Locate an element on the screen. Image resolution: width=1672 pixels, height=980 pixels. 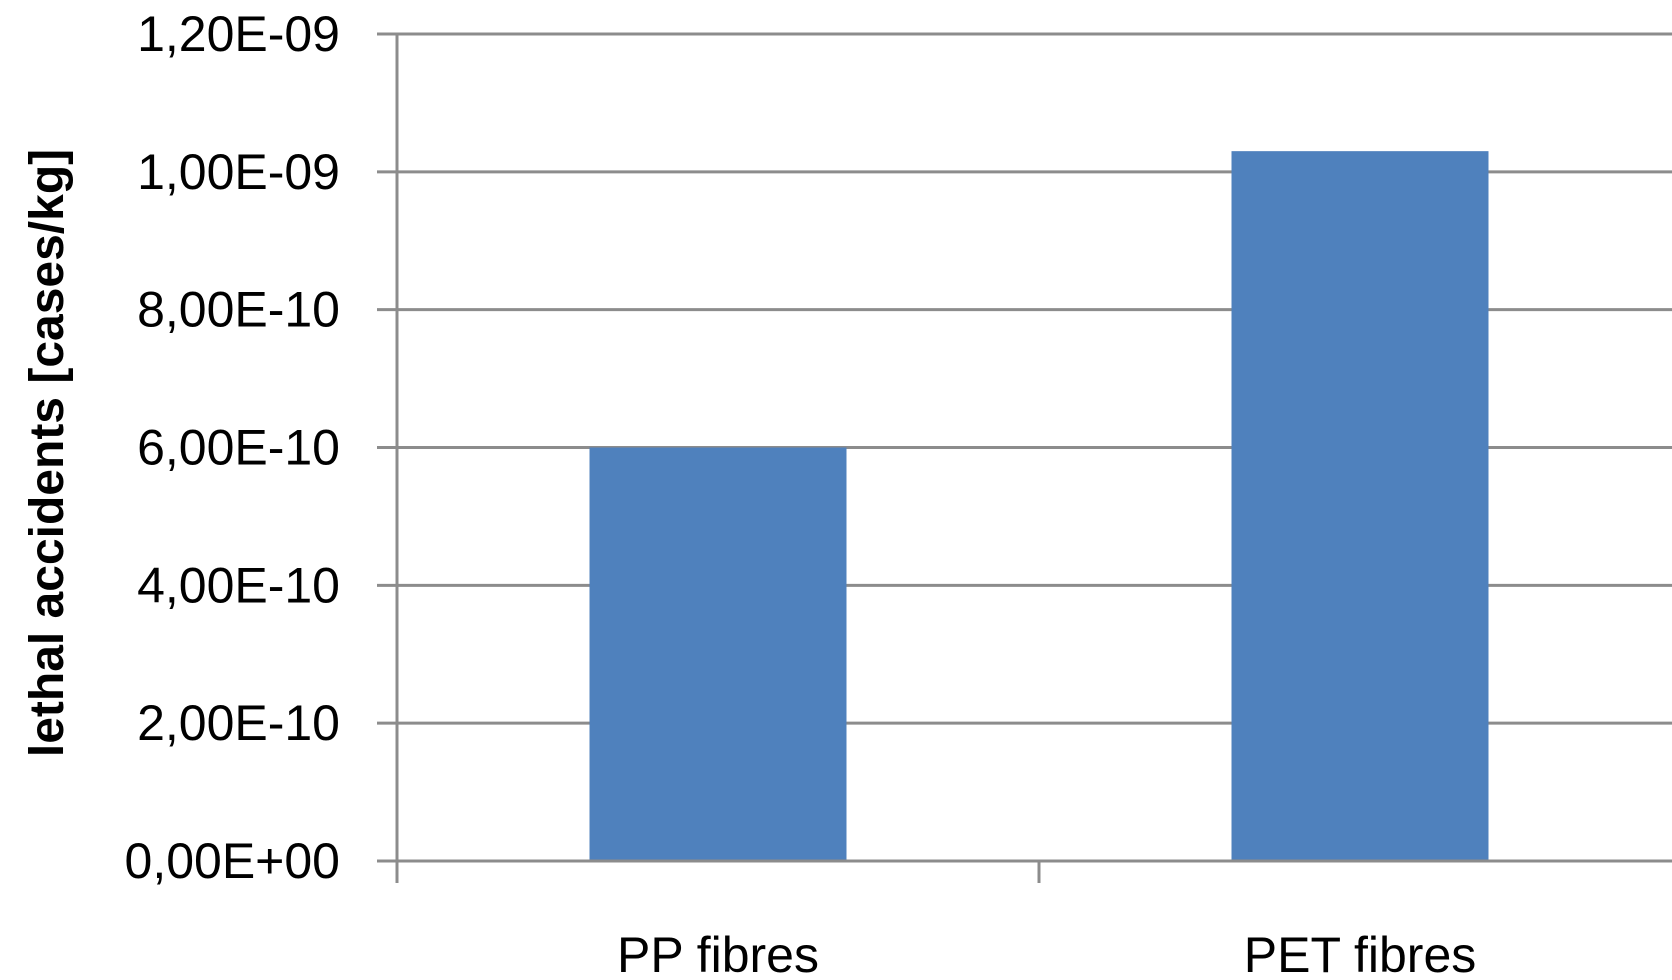
bar-pet-fibres is located at coordinates (1360, 506).